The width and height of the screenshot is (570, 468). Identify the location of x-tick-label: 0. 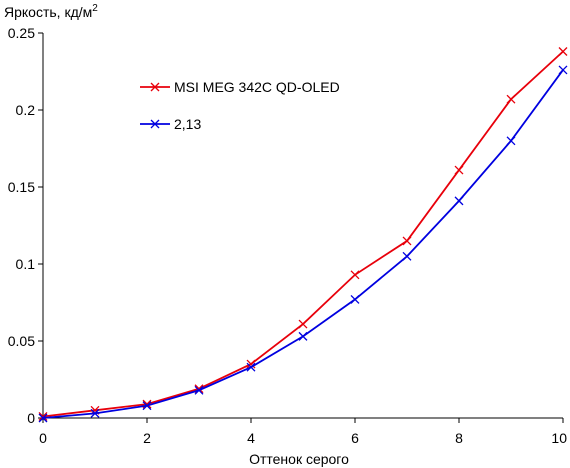
(43, 438).